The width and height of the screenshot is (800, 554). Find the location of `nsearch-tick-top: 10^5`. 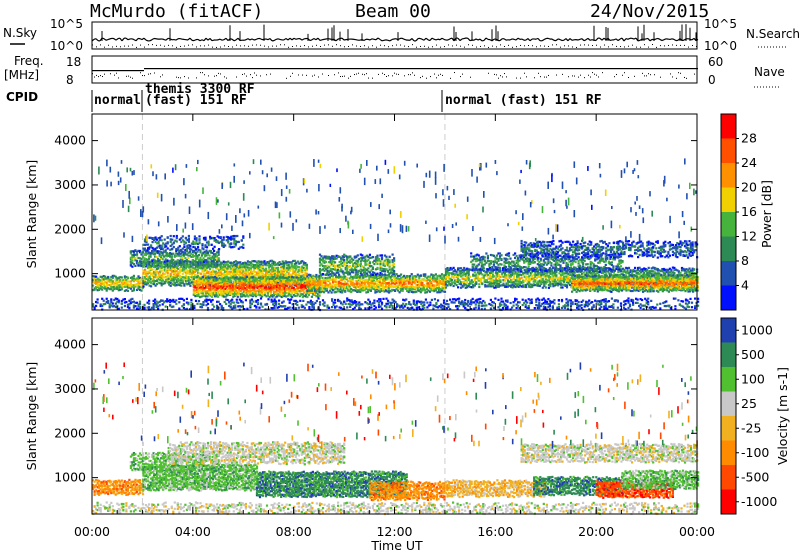

nsearch-tick-top: 10^5 is located at coordinates (720, 24).